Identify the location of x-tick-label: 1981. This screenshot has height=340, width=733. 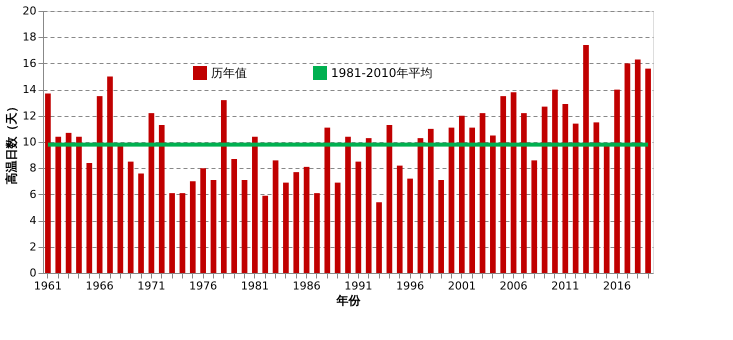
(254, 286).